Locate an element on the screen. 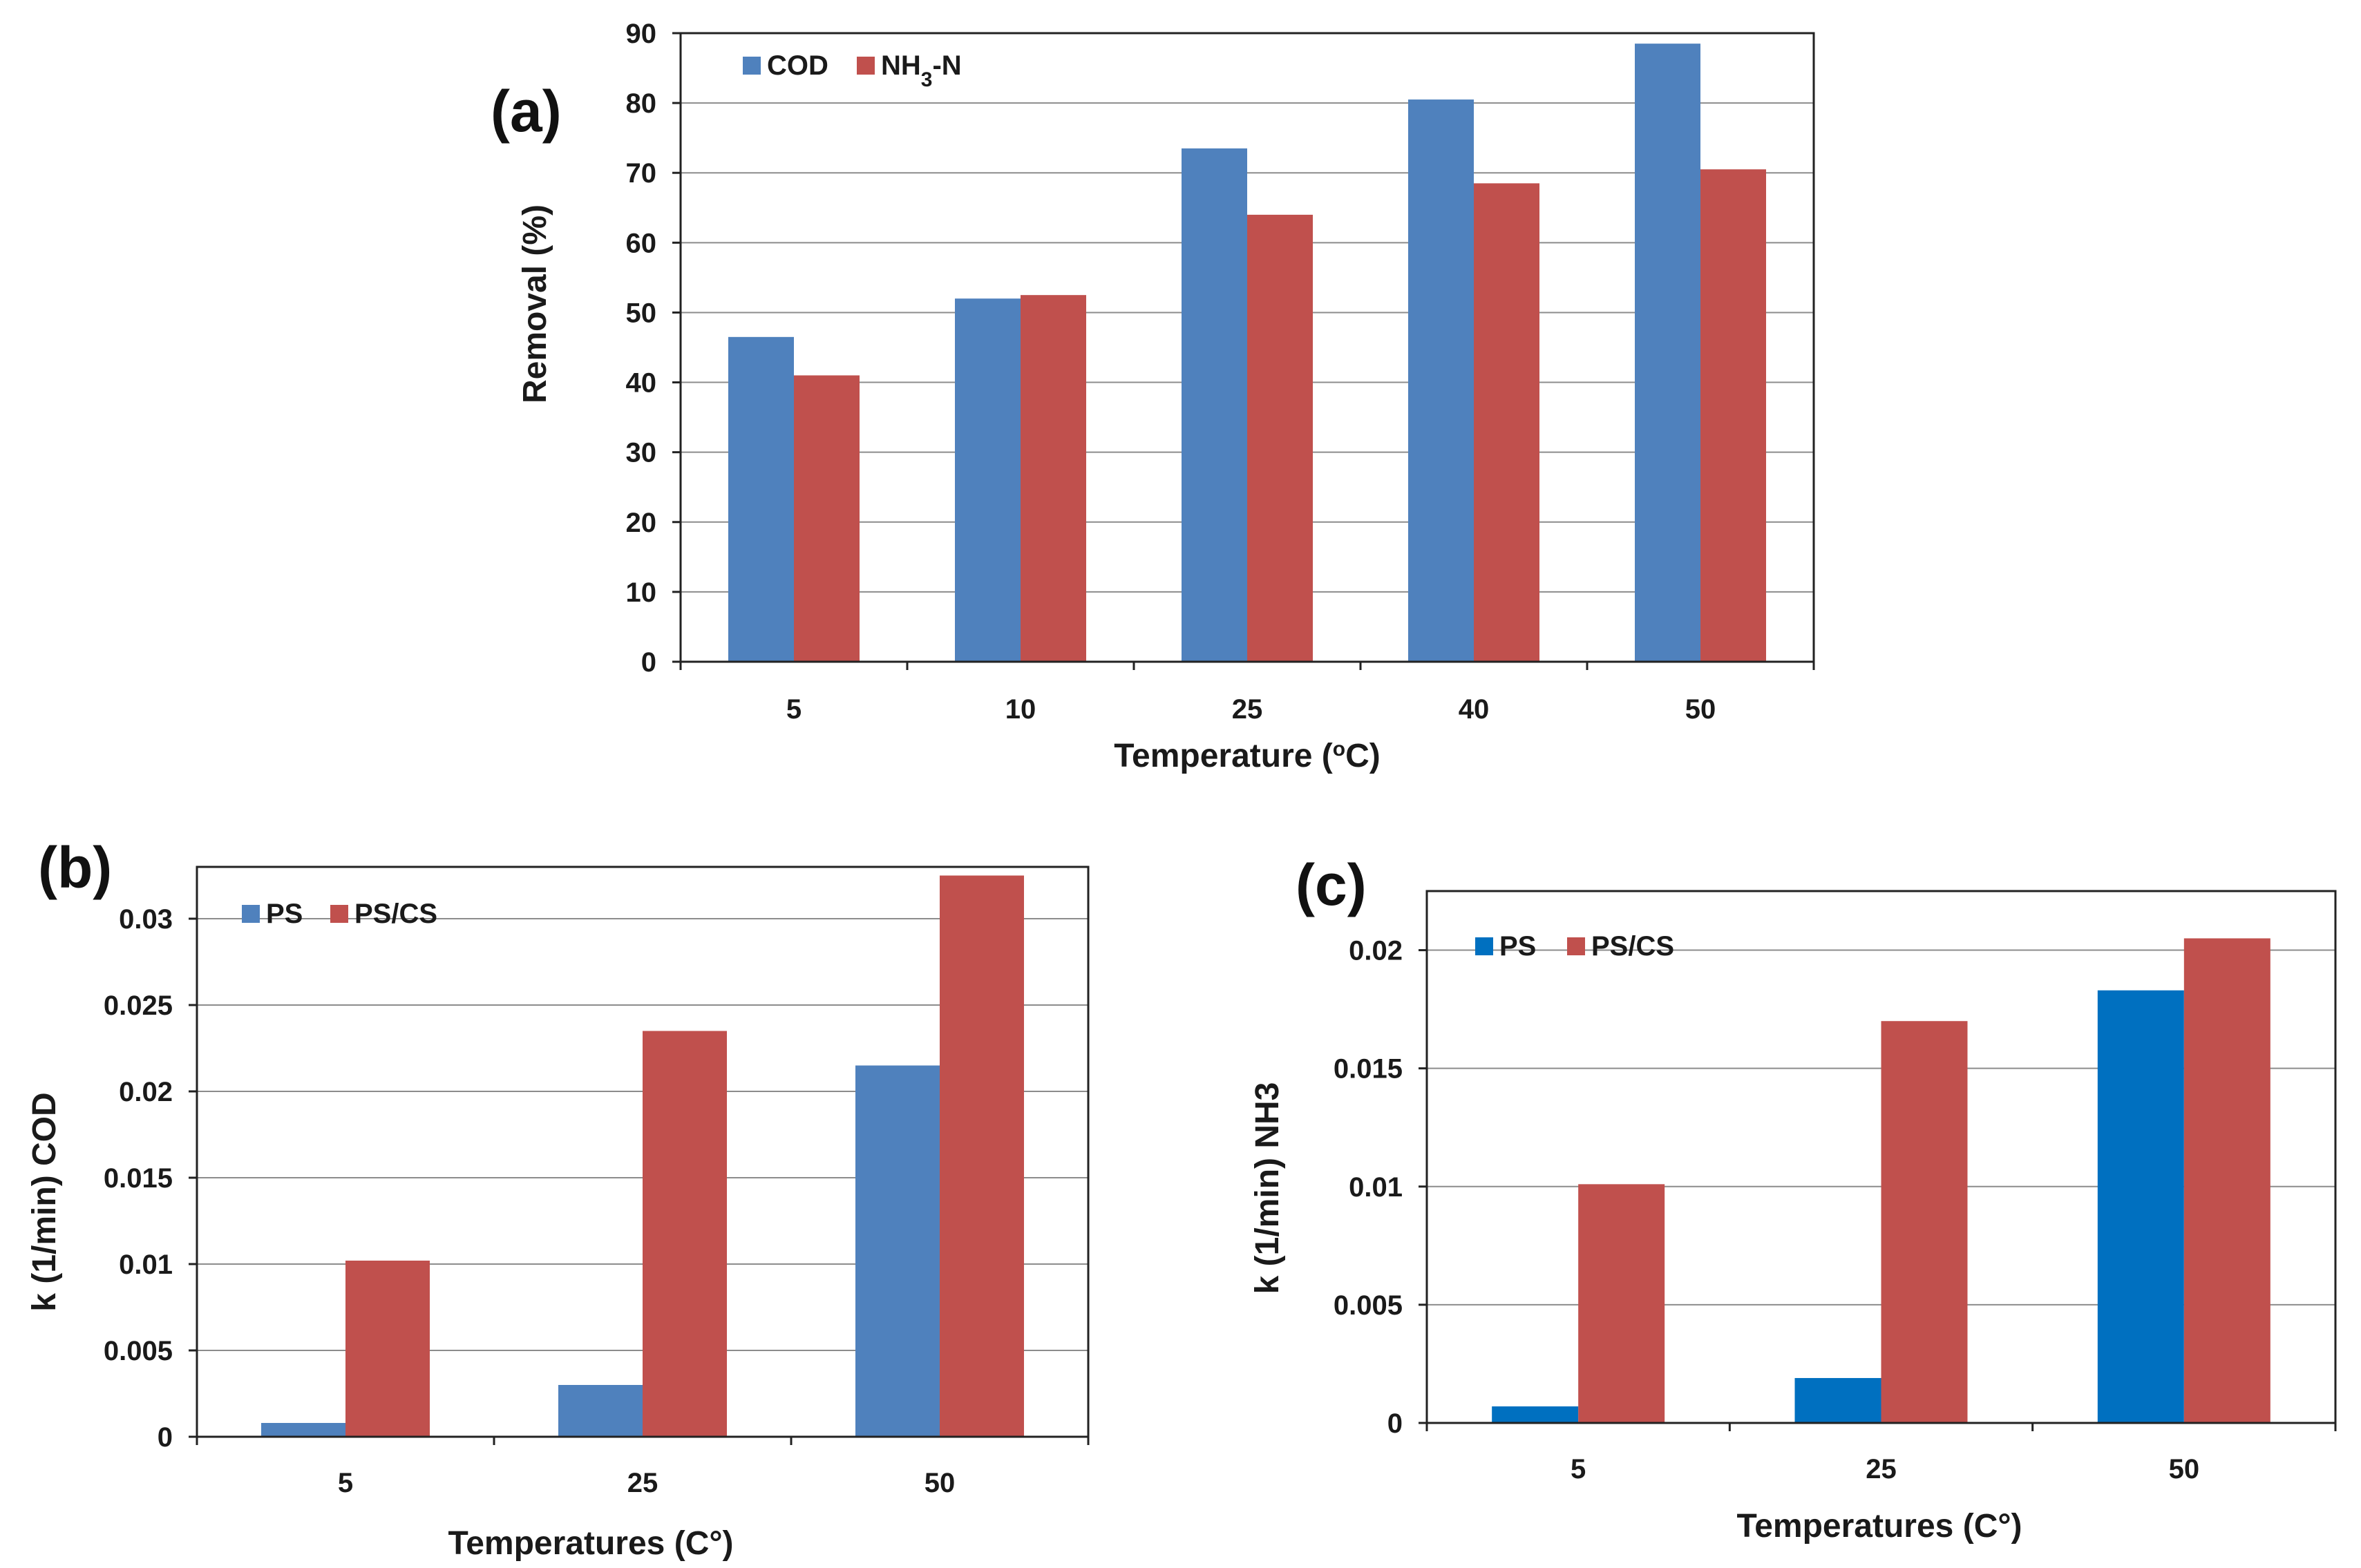 The width and height of the screenshot is (2361, 1568). chart-a-y-axis-label: Removal (%) is located at coordinates (535, 303).